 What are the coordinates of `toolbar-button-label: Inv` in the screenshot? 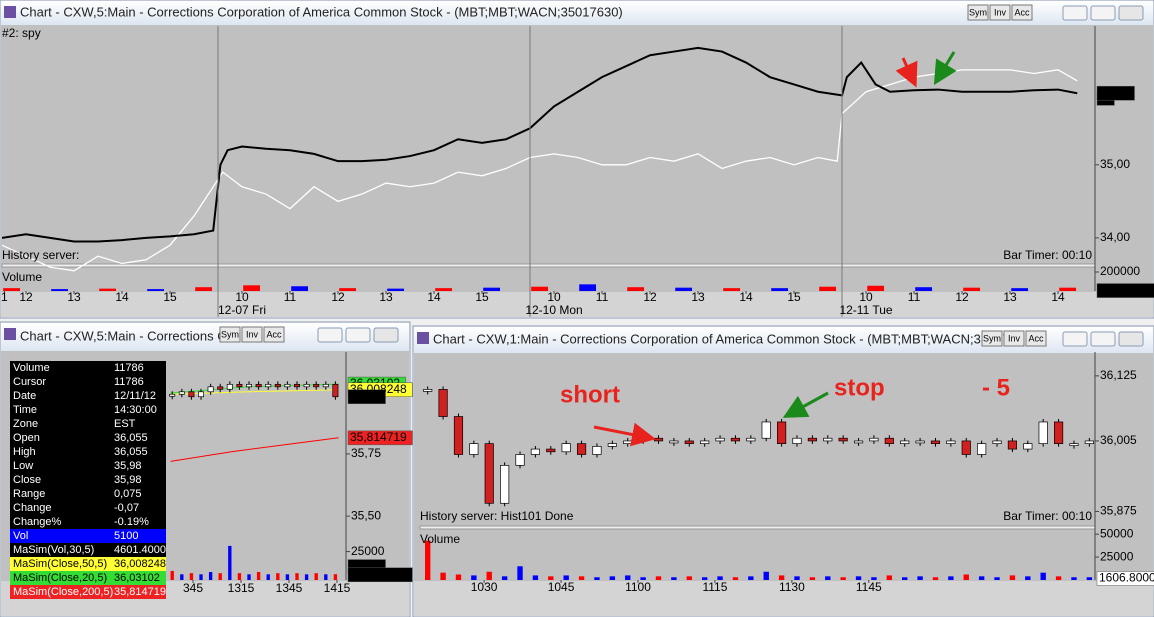 It's located at (1014, 338).